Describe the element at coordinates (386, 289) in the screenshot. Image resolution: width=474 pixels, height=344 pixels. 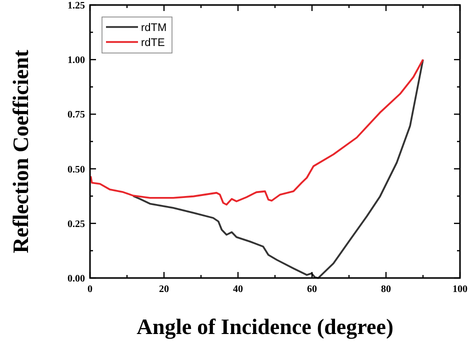
I see `x-tick-label: 80` at that location.